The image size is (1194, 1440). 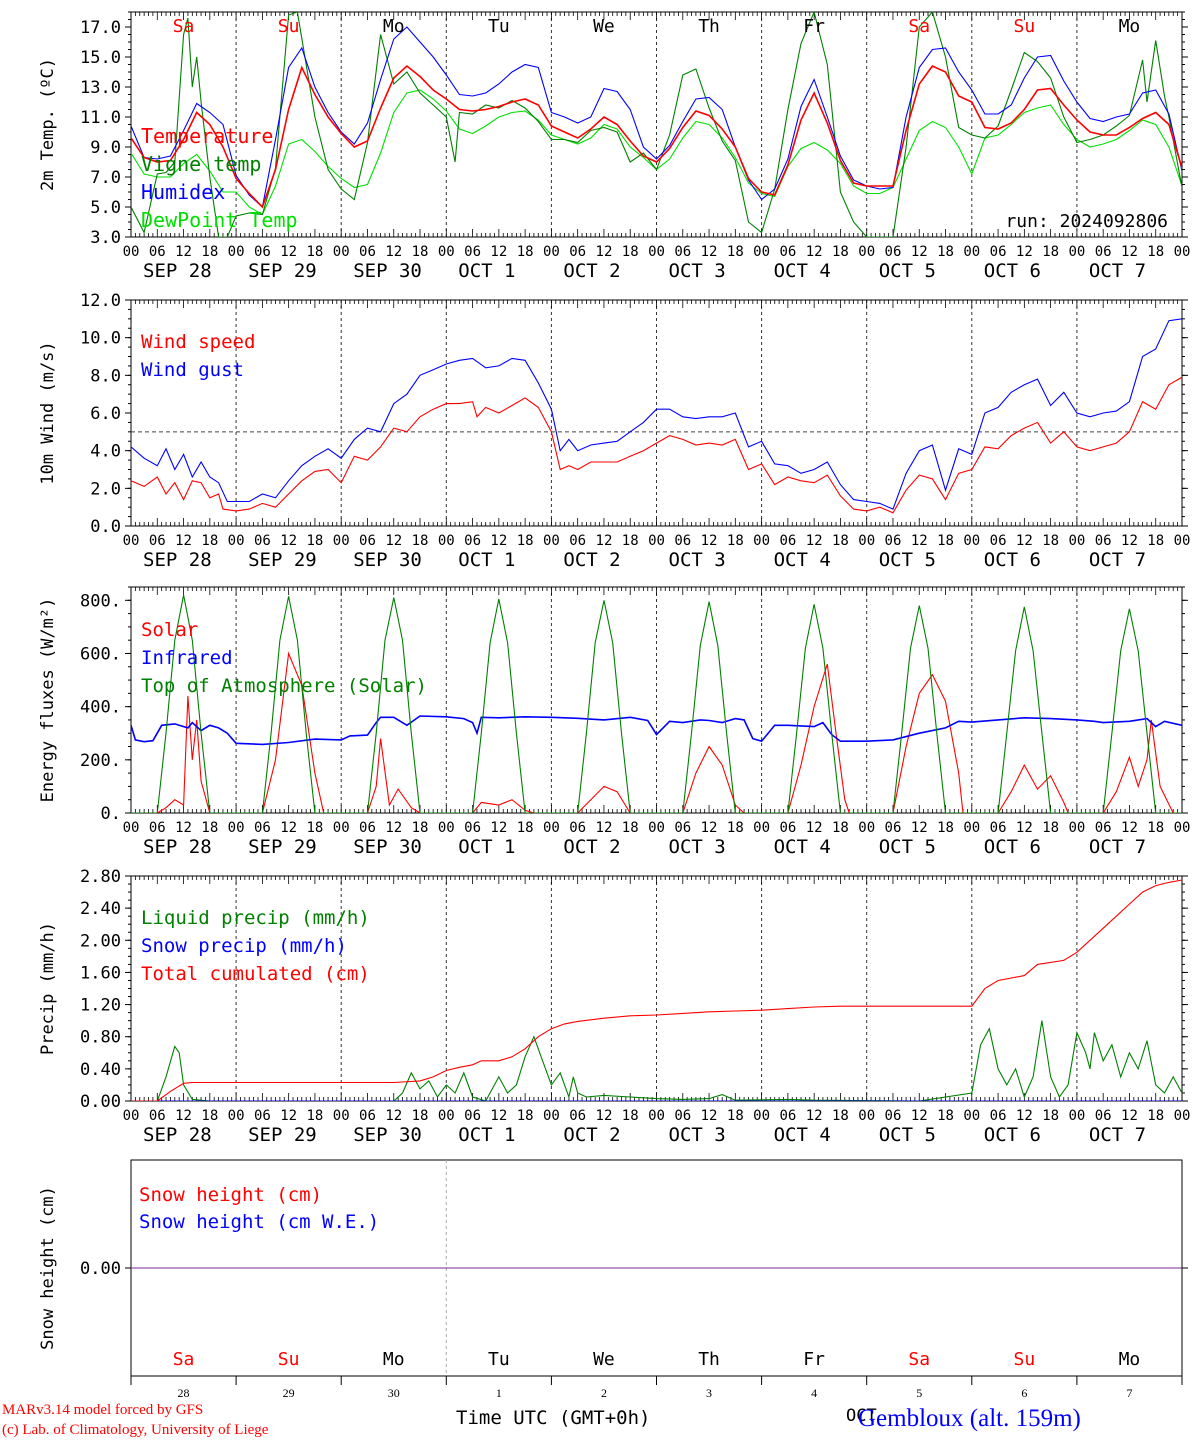 What do you see at coordinates (591, 560) in the screenshot?
I see `date-label: OCT 2` at bounding box center [591, 560].